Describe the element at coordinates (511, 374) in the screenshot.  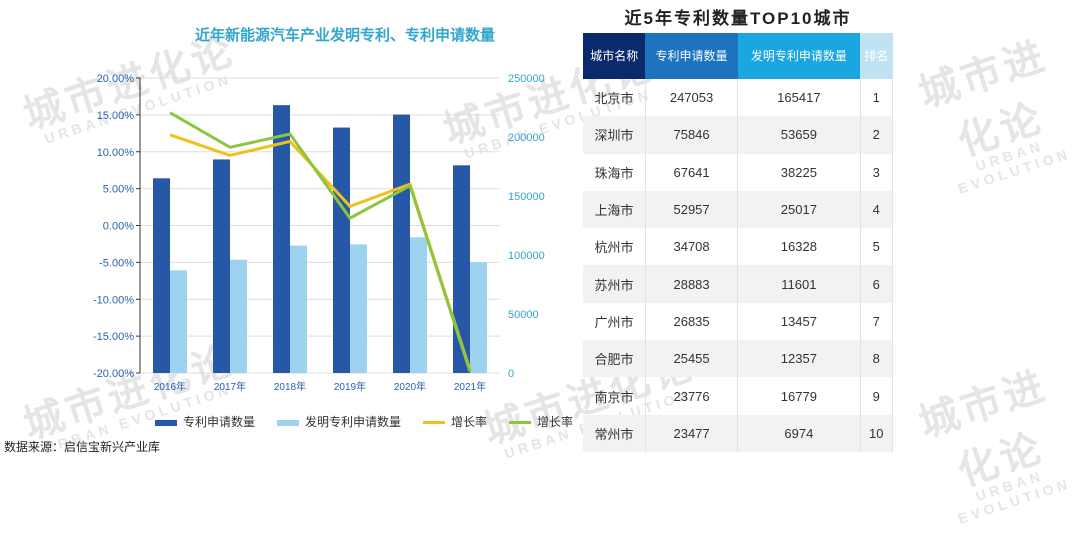
I see `right-tick-label: 0` at that location.